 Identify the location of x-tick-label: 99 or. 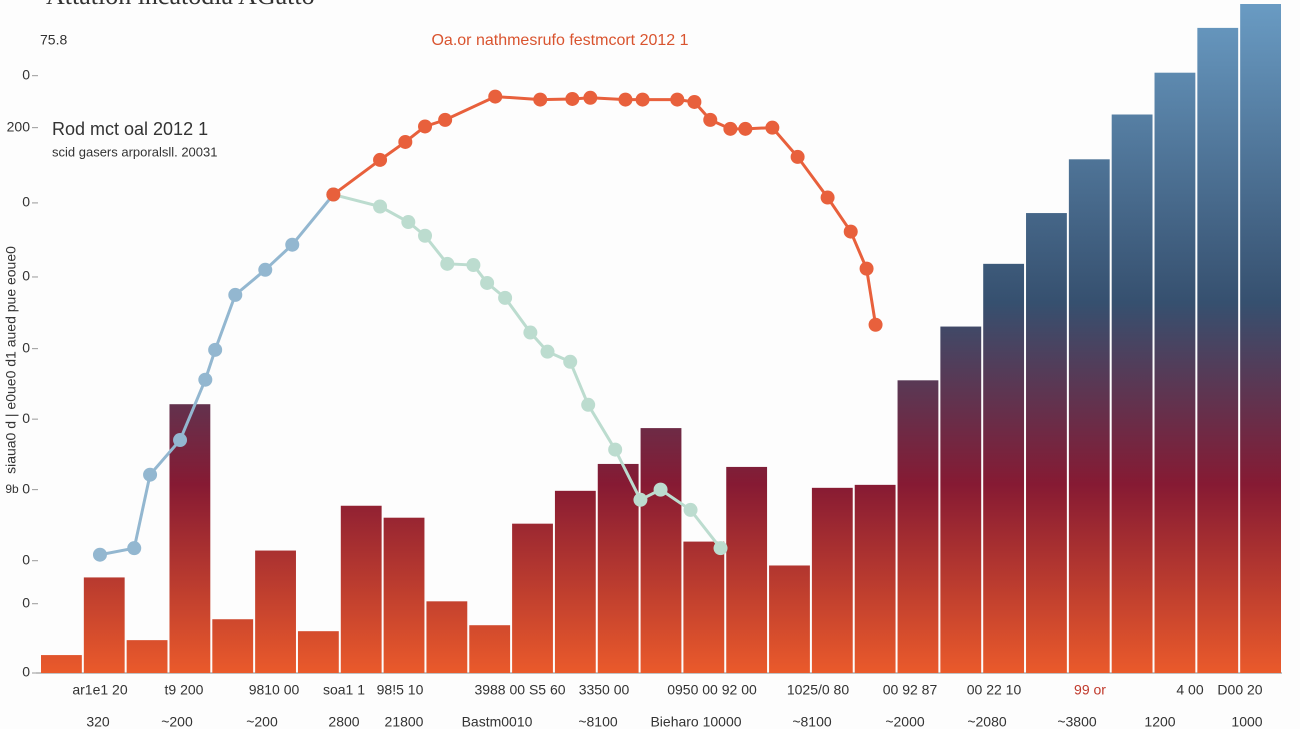
(1090, 690).